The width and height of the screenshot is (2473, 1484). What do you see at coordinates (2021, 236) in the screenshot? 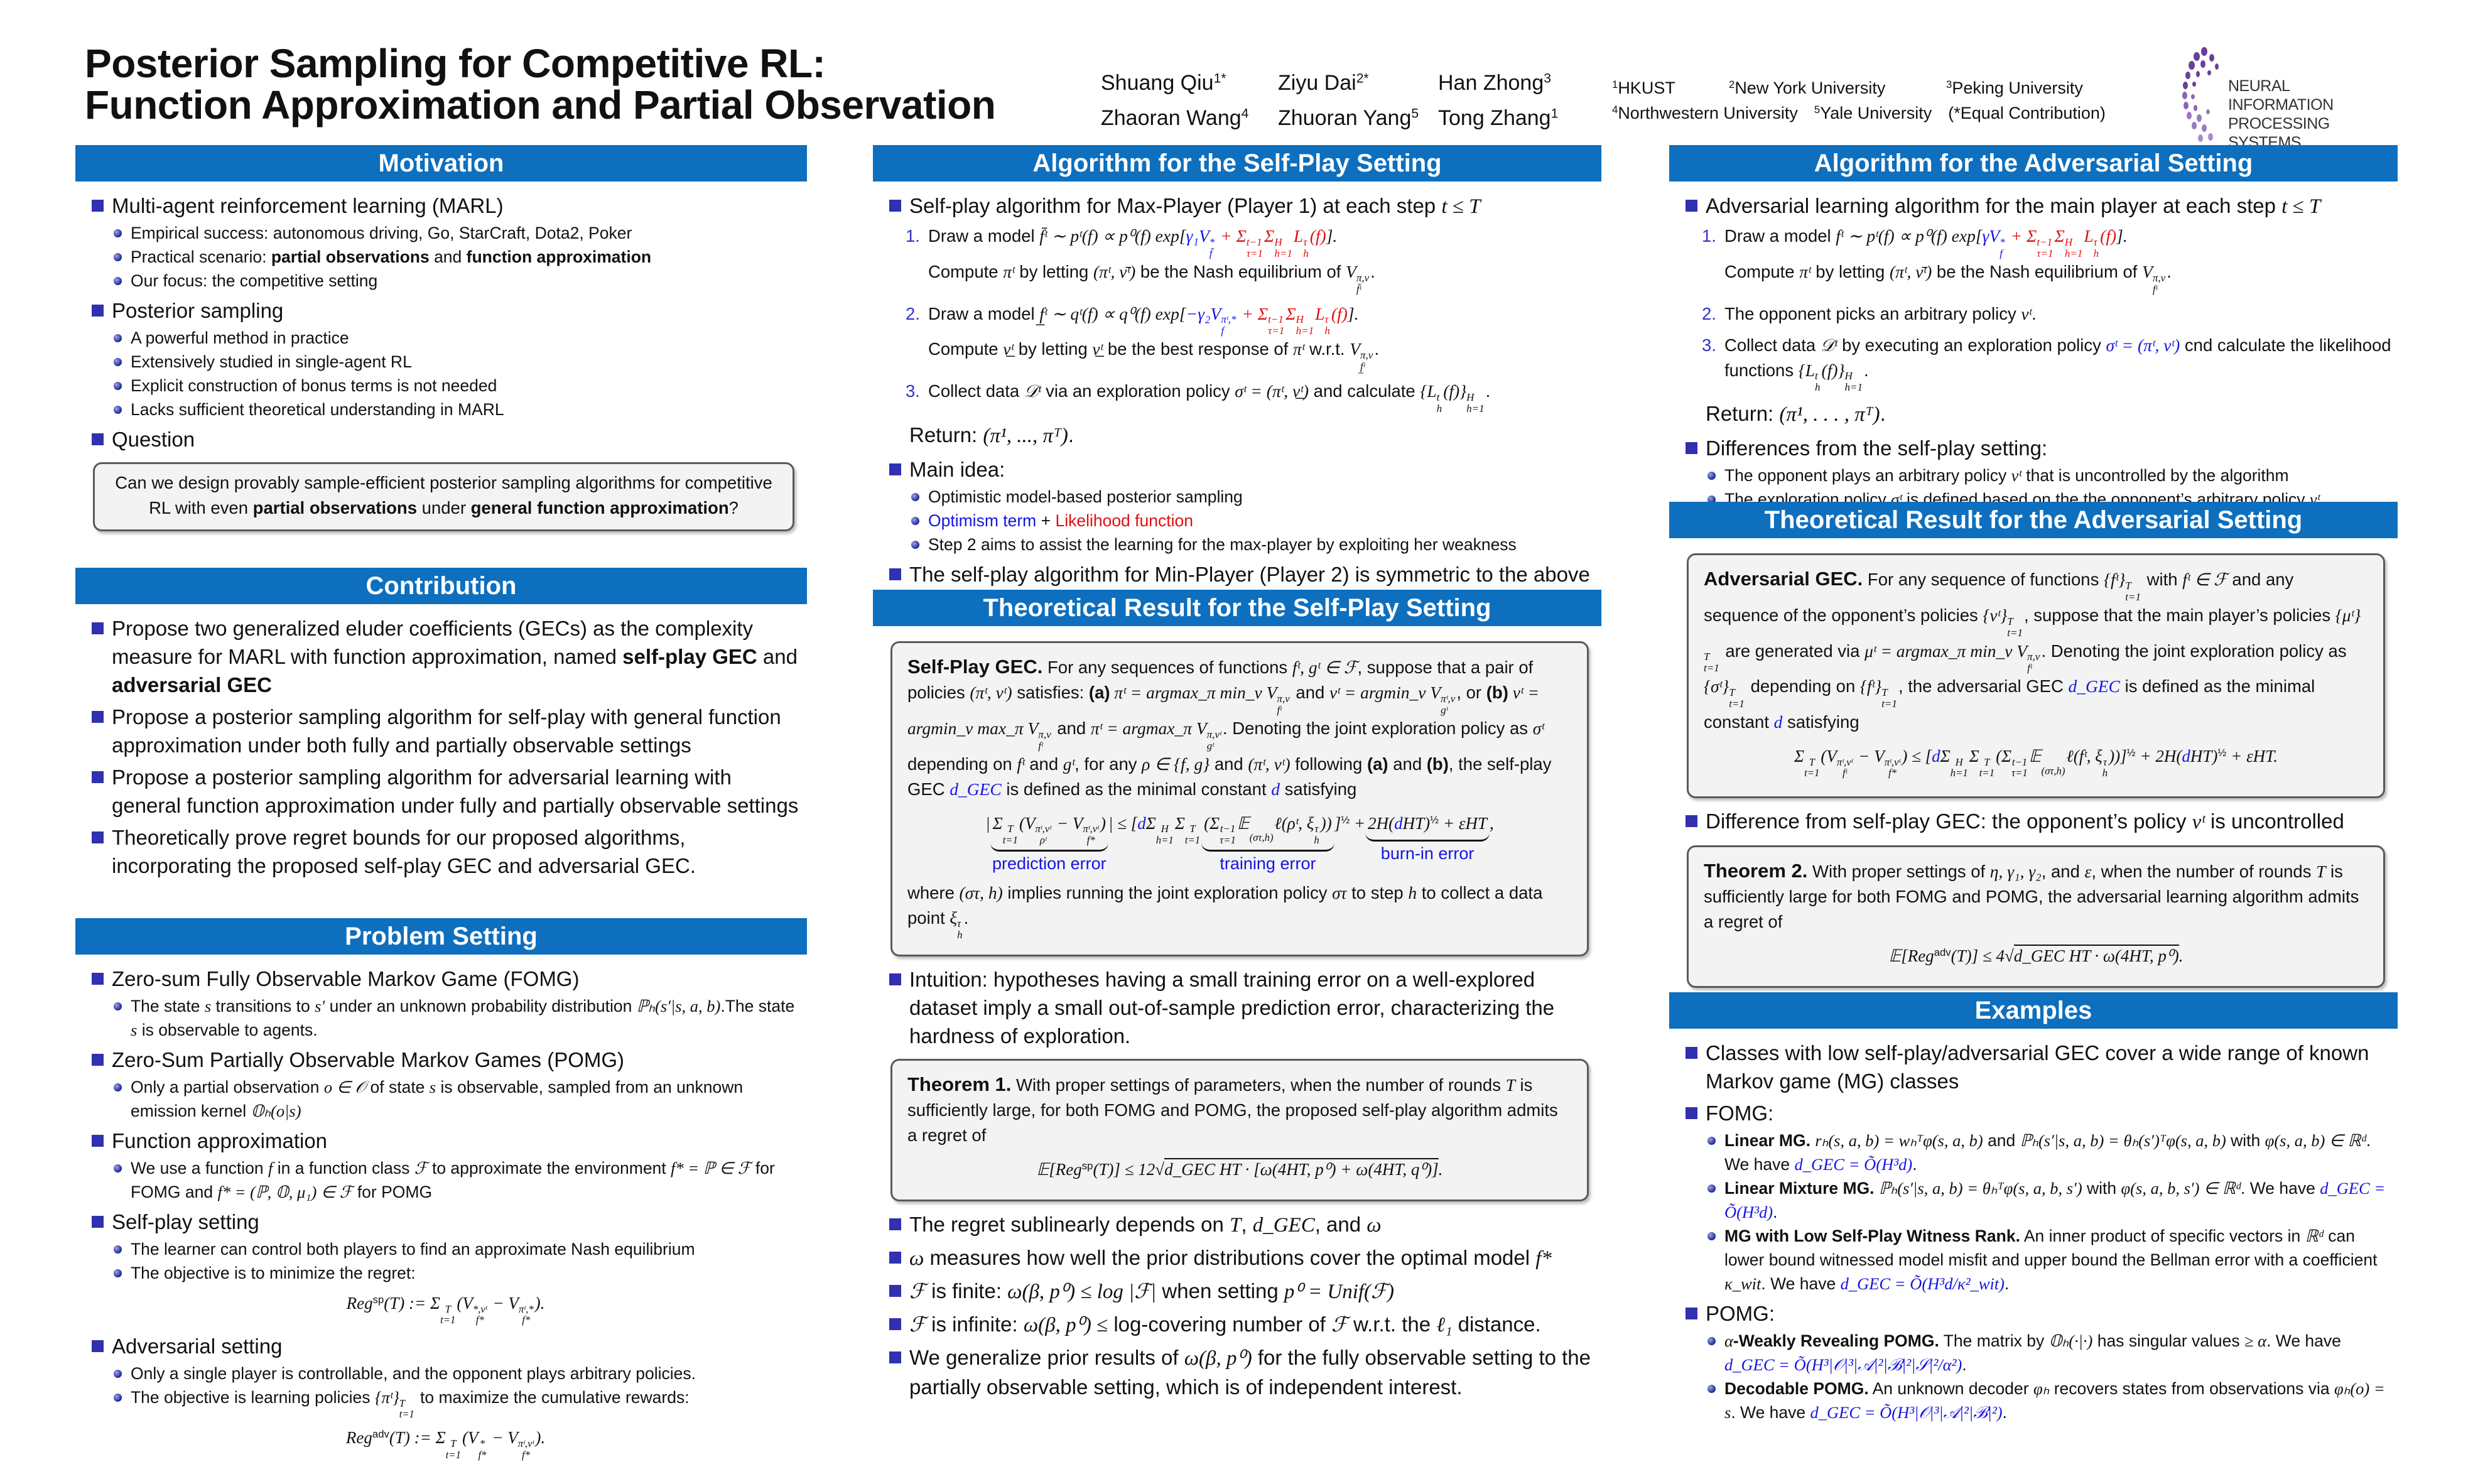
I see `math: + Σ` at bounding box center [2021, 236].